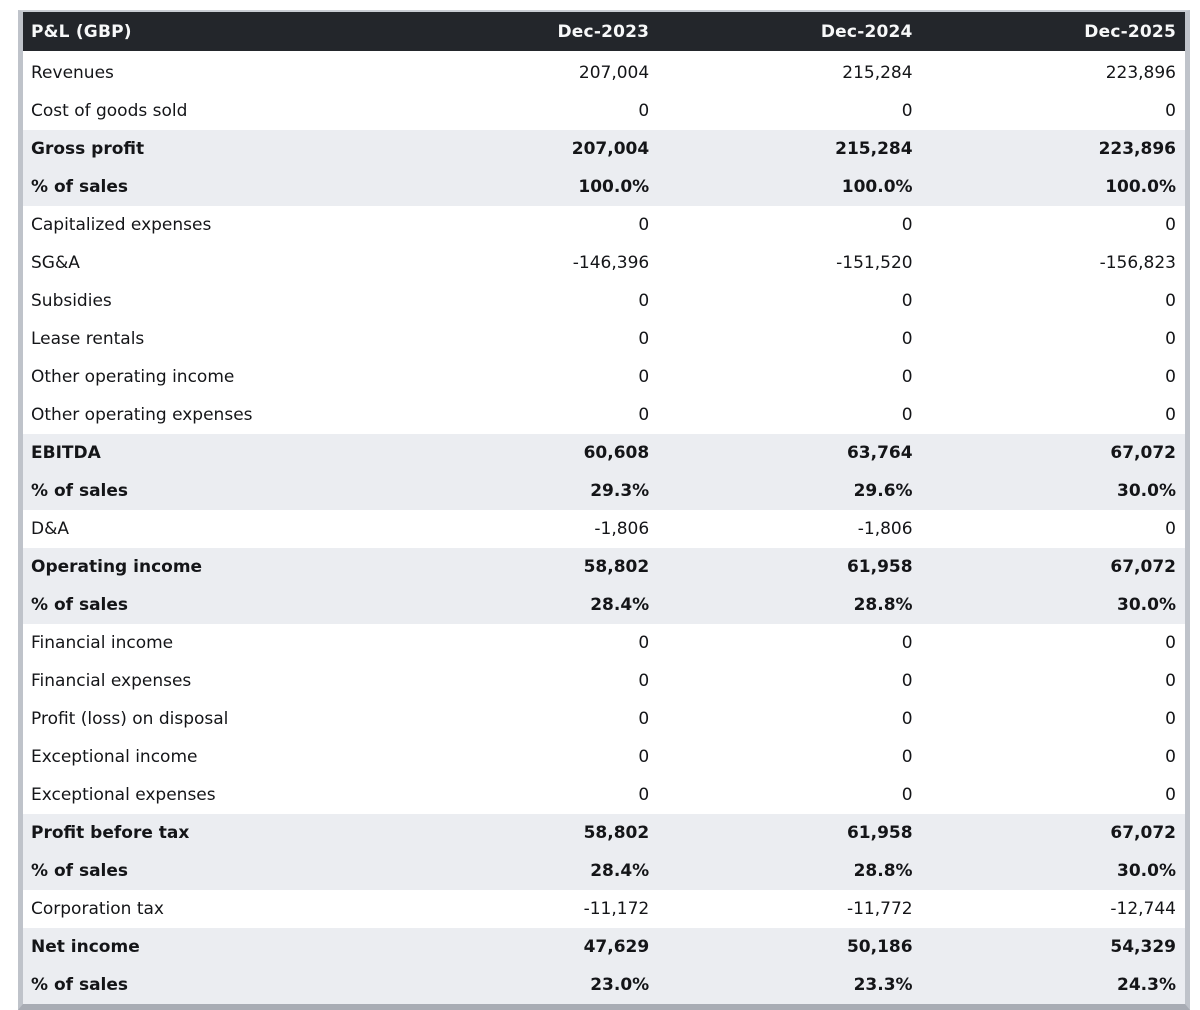 The image size is (1200, 1010). What do you see at coordinates (209, 263) in the screenshot?
I see `row-label: SG&A` at bounding box center [209, 263].